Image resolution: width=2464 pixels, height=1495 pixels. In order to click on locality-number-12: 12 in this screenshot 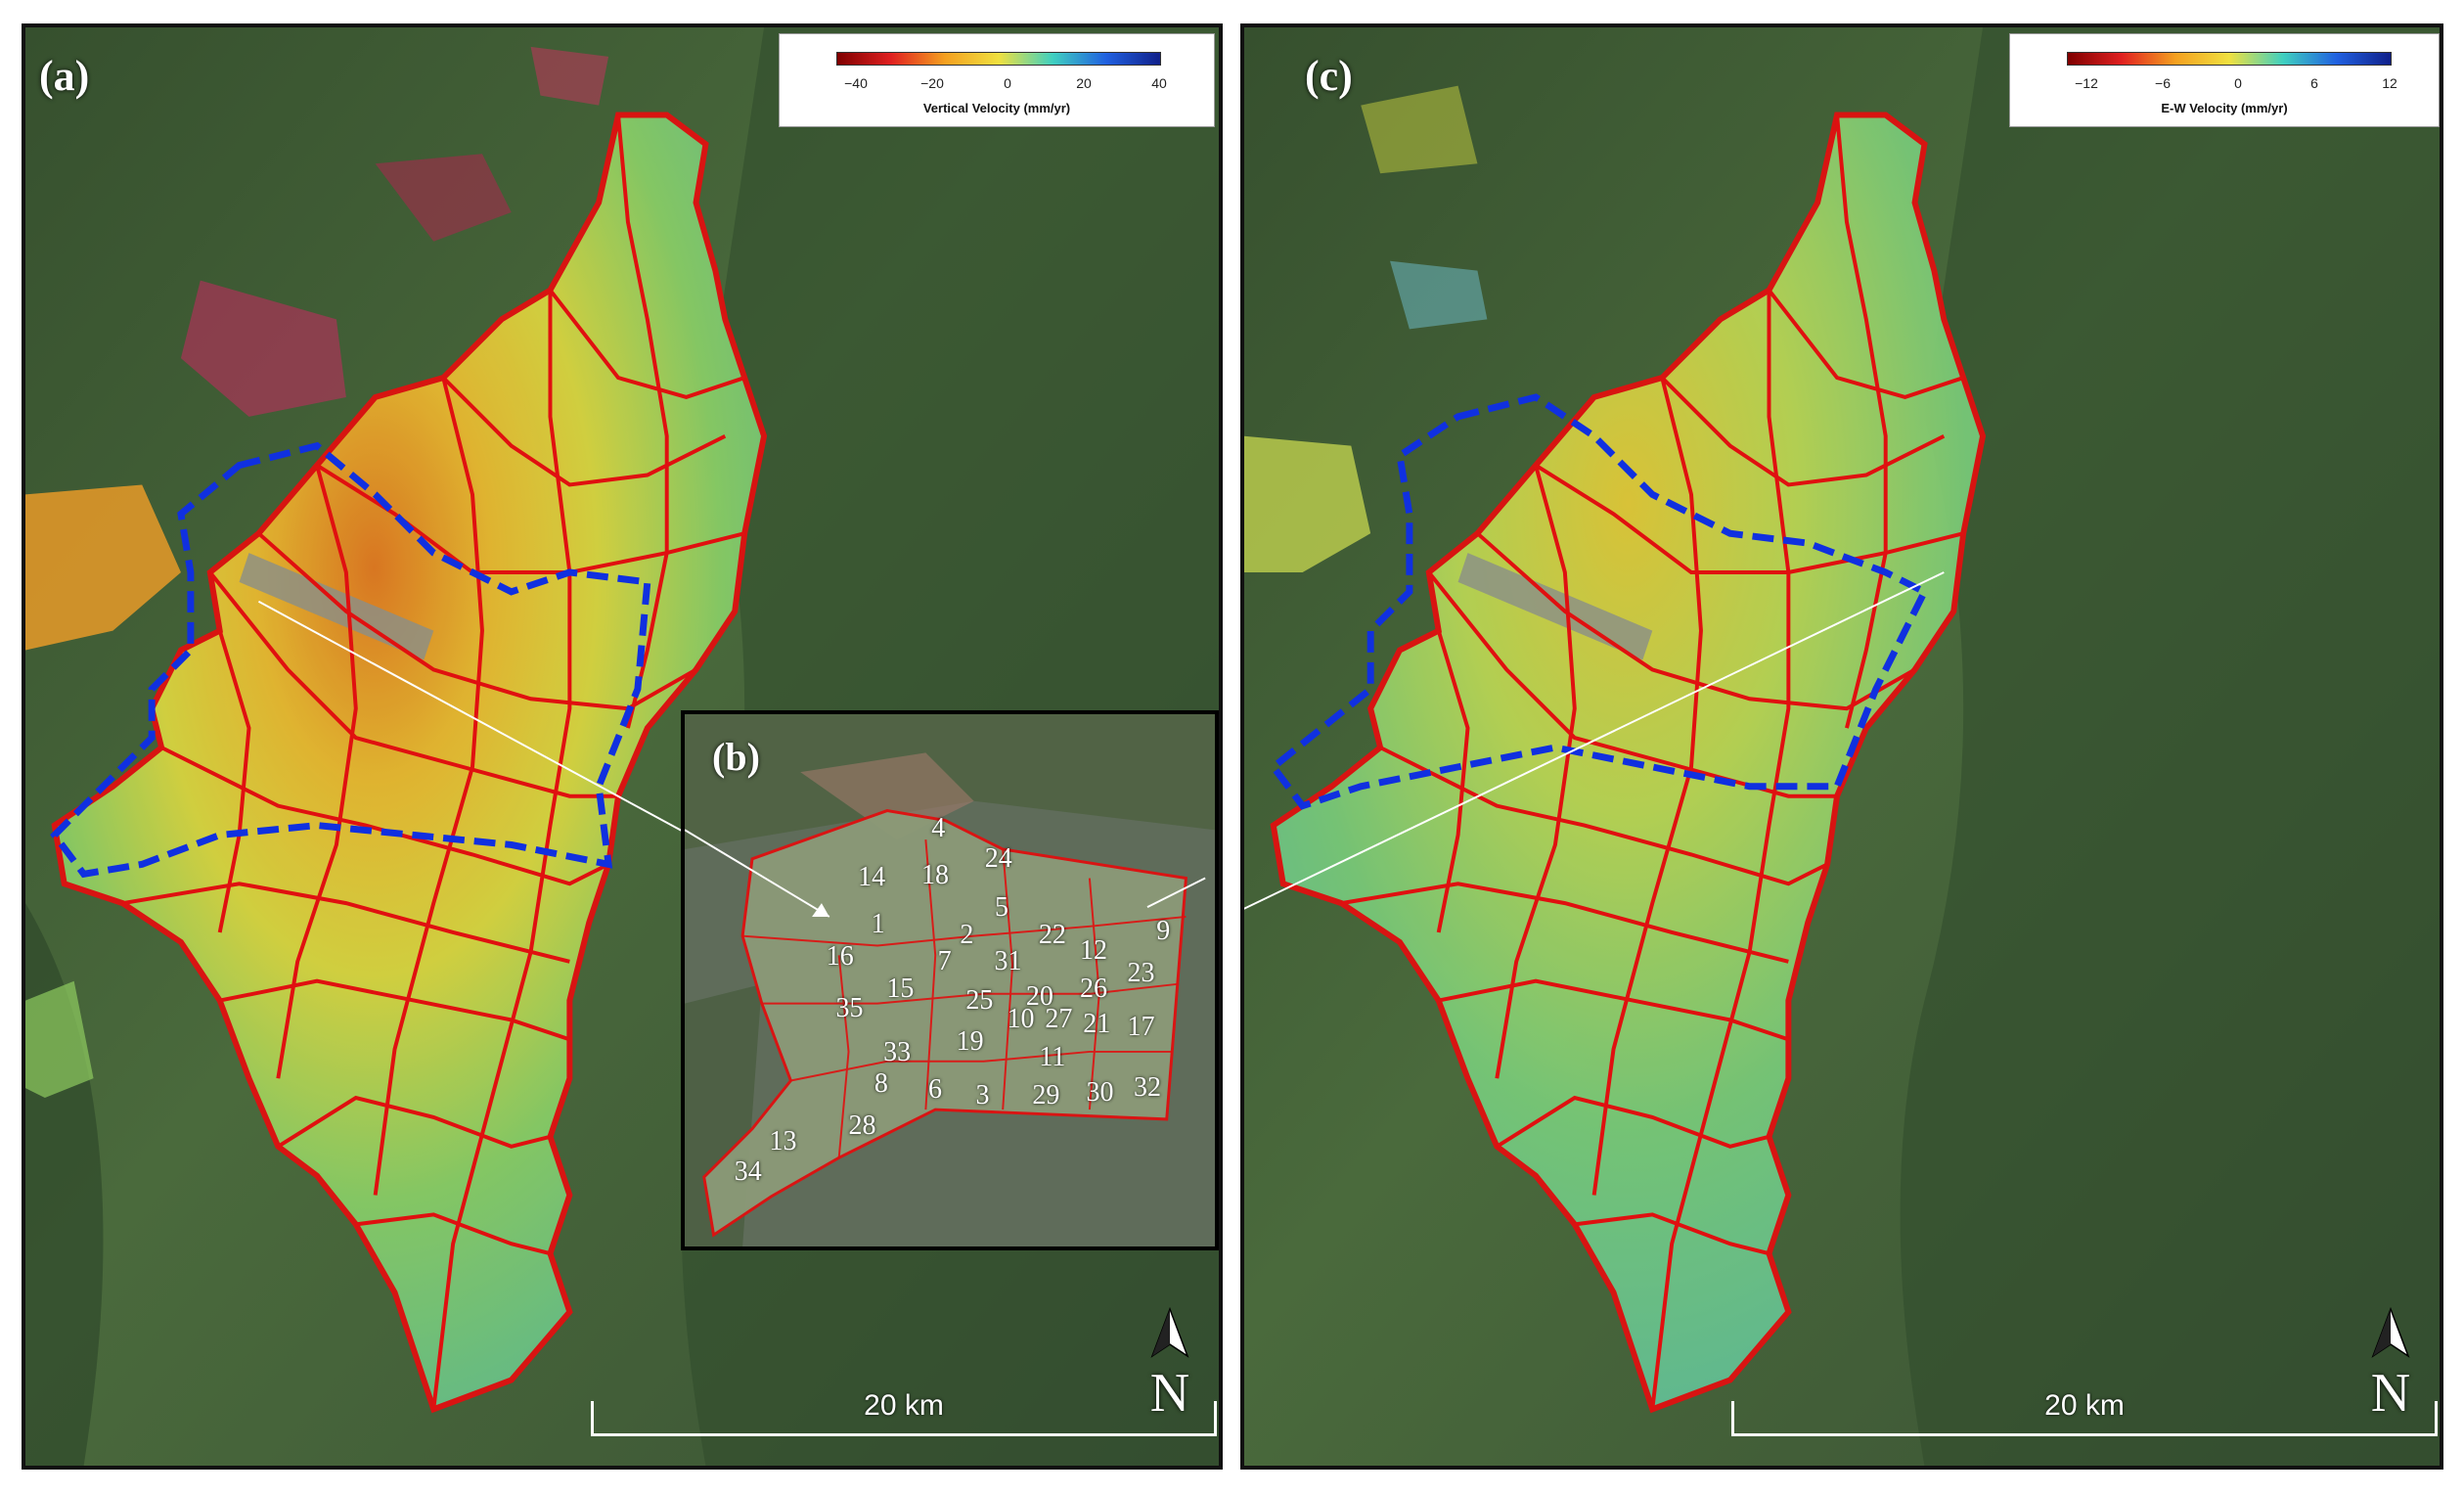, I will do `click(1093, 950)`.